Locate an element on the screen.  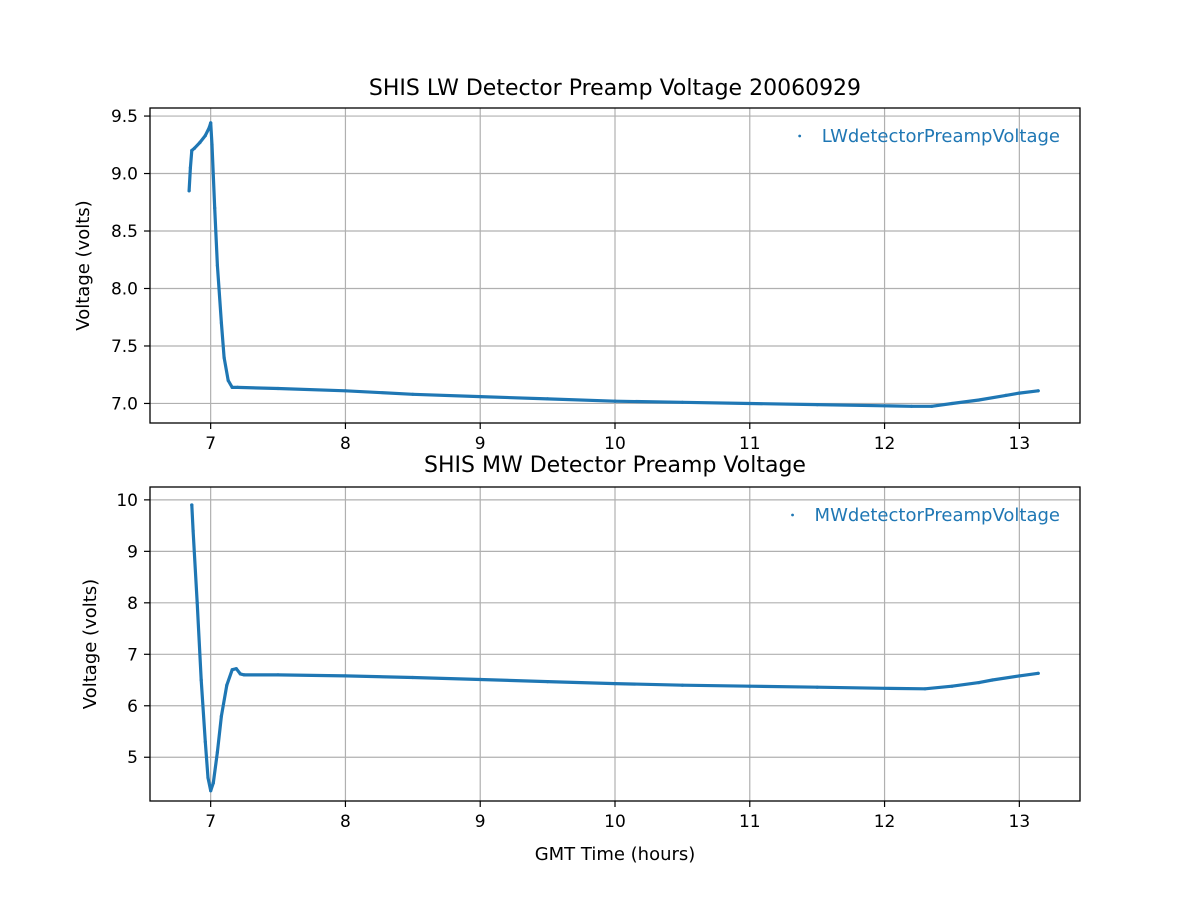
y-tick-label: 8.5 is located at coordinates (124, 232).